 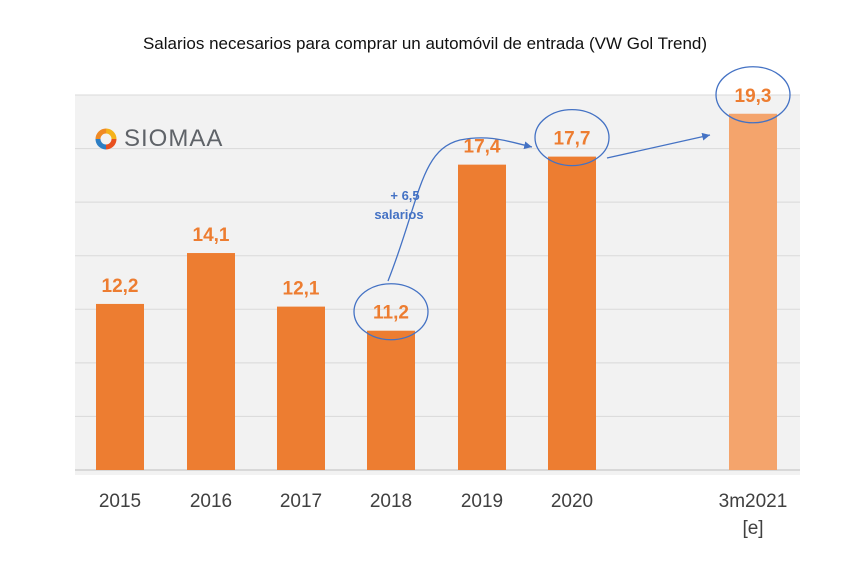 I want to click on x-tick-label: 2015, so click(x=120, y=501).